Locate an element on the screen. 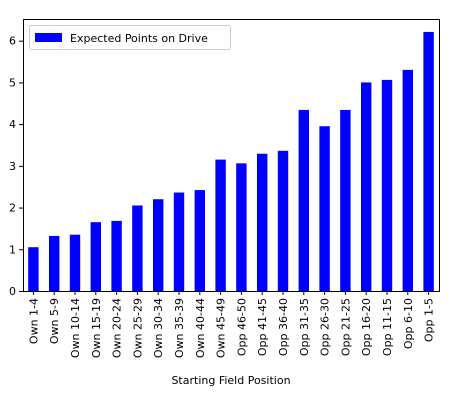  y-tick-label: 2 is located at coordinates (12, 208).